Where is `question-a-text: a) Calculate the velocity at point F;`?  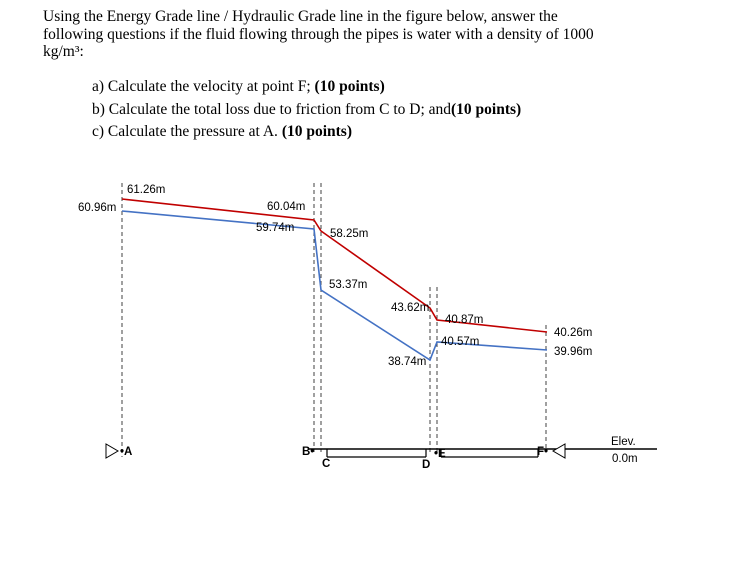 question-a-text: a) Calculate the velocity at point F; is located at coordinates (203, 86).